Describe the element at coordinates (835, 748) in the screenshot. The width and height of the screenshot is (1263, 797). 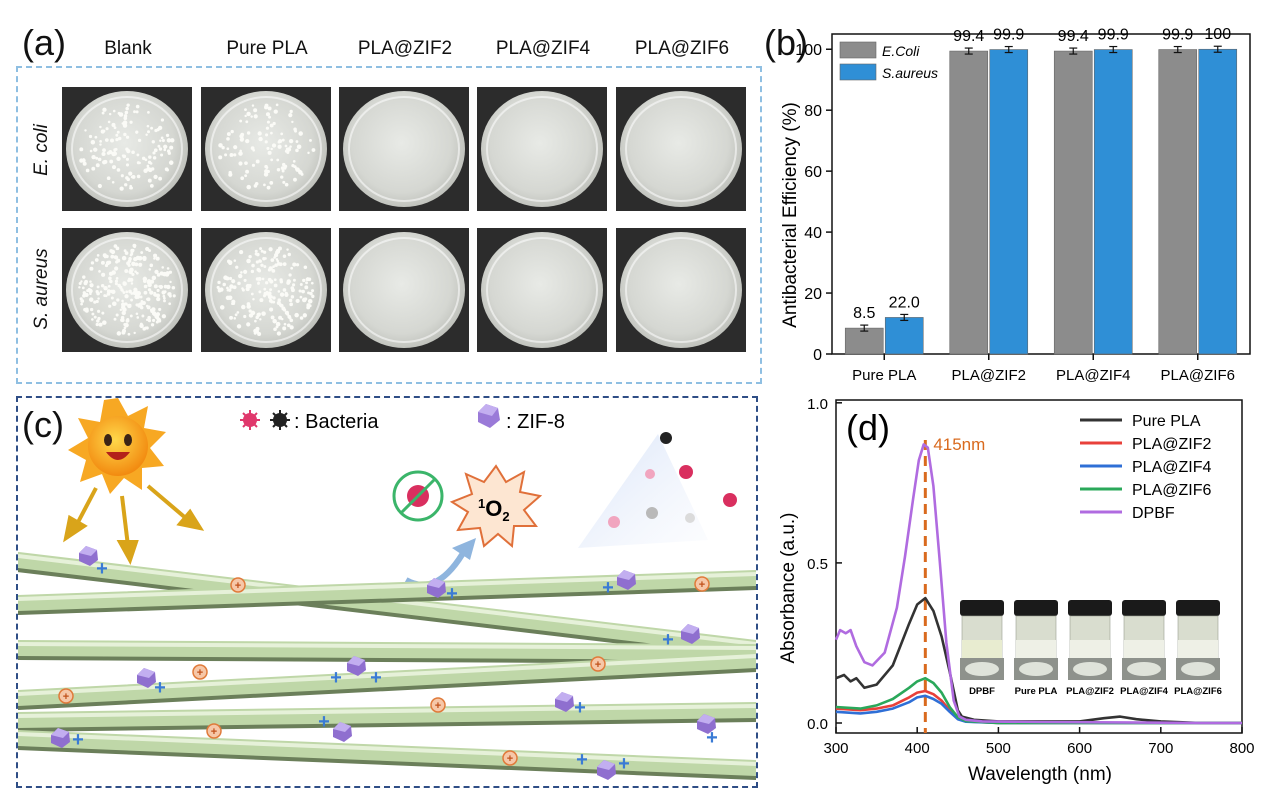
I see `x-tick-label: 300` at that location.